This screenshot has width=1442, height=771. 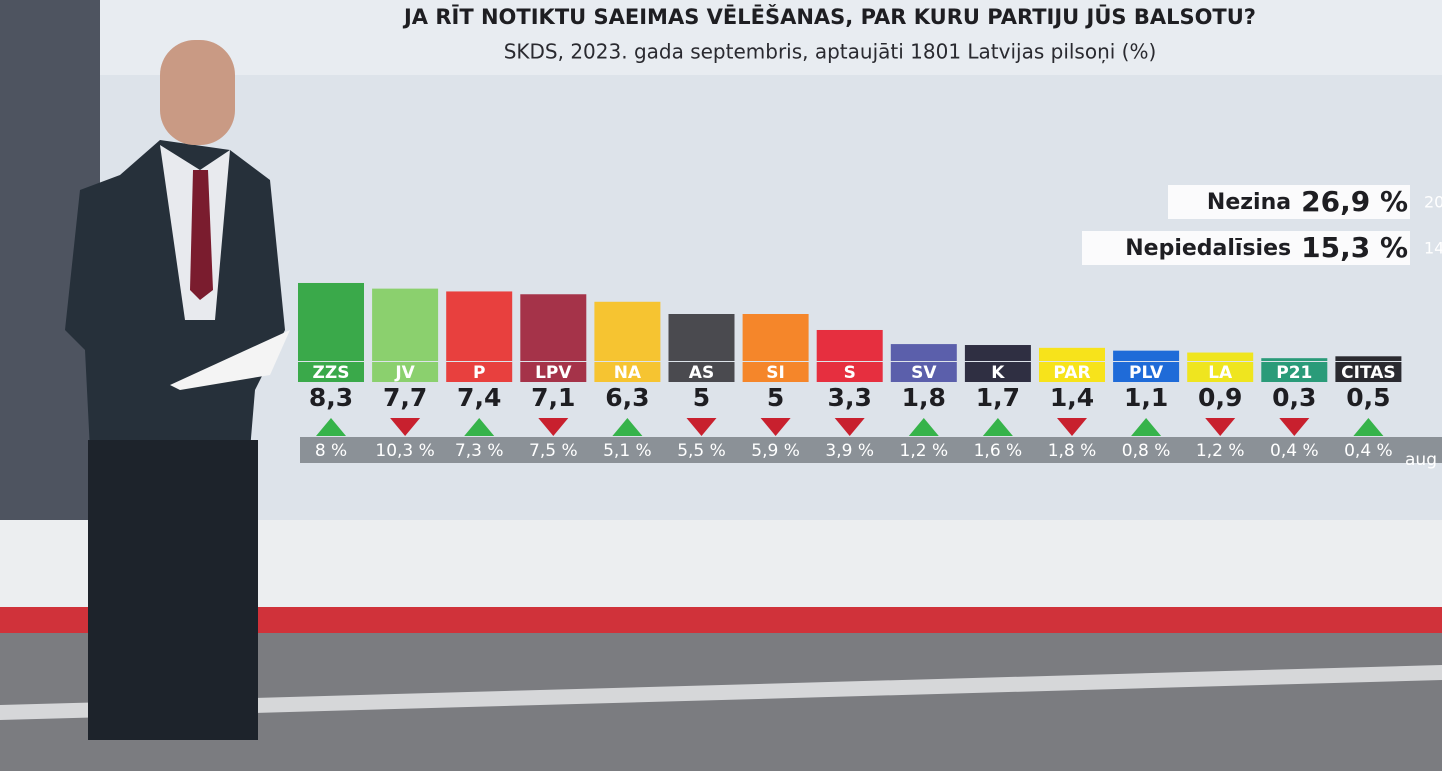 What do you see at coordinates (553, 451) in the screenshot?
I see `previous-label: 7,5 %` at bounding box center [553, 451].